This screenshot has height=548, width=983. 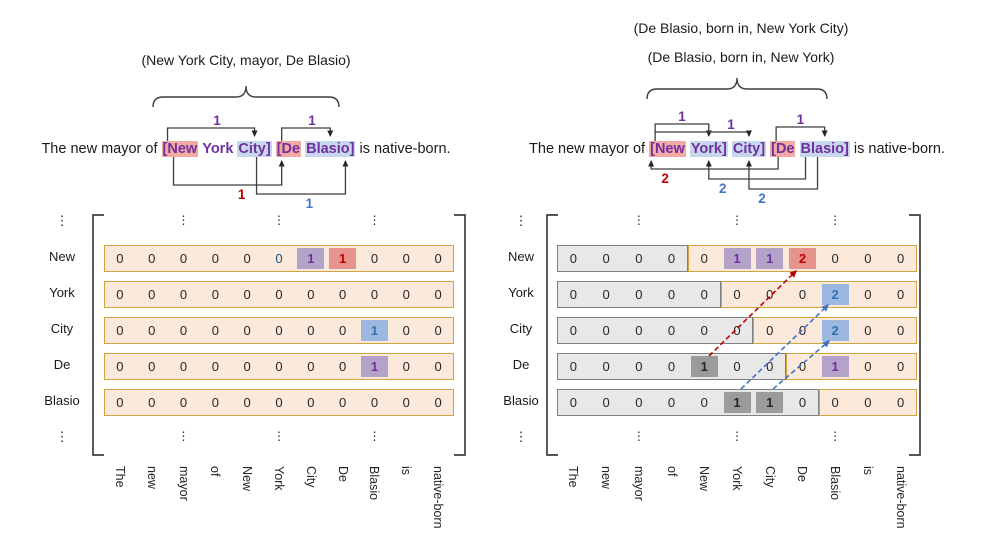 I want to click on matrix-row-label: New, so click(x=61, y=256).